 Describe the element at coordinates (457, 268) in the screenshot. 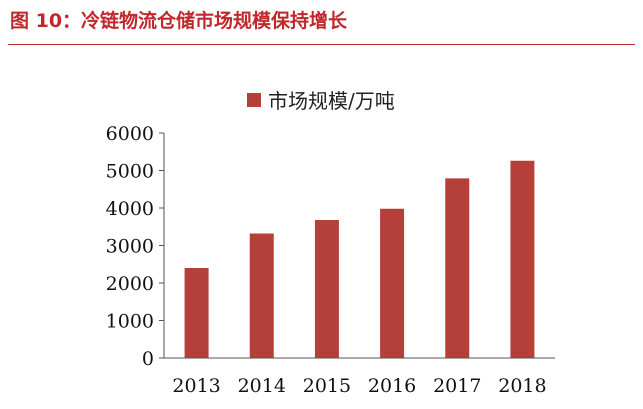

I see `bar-2017` at that location.